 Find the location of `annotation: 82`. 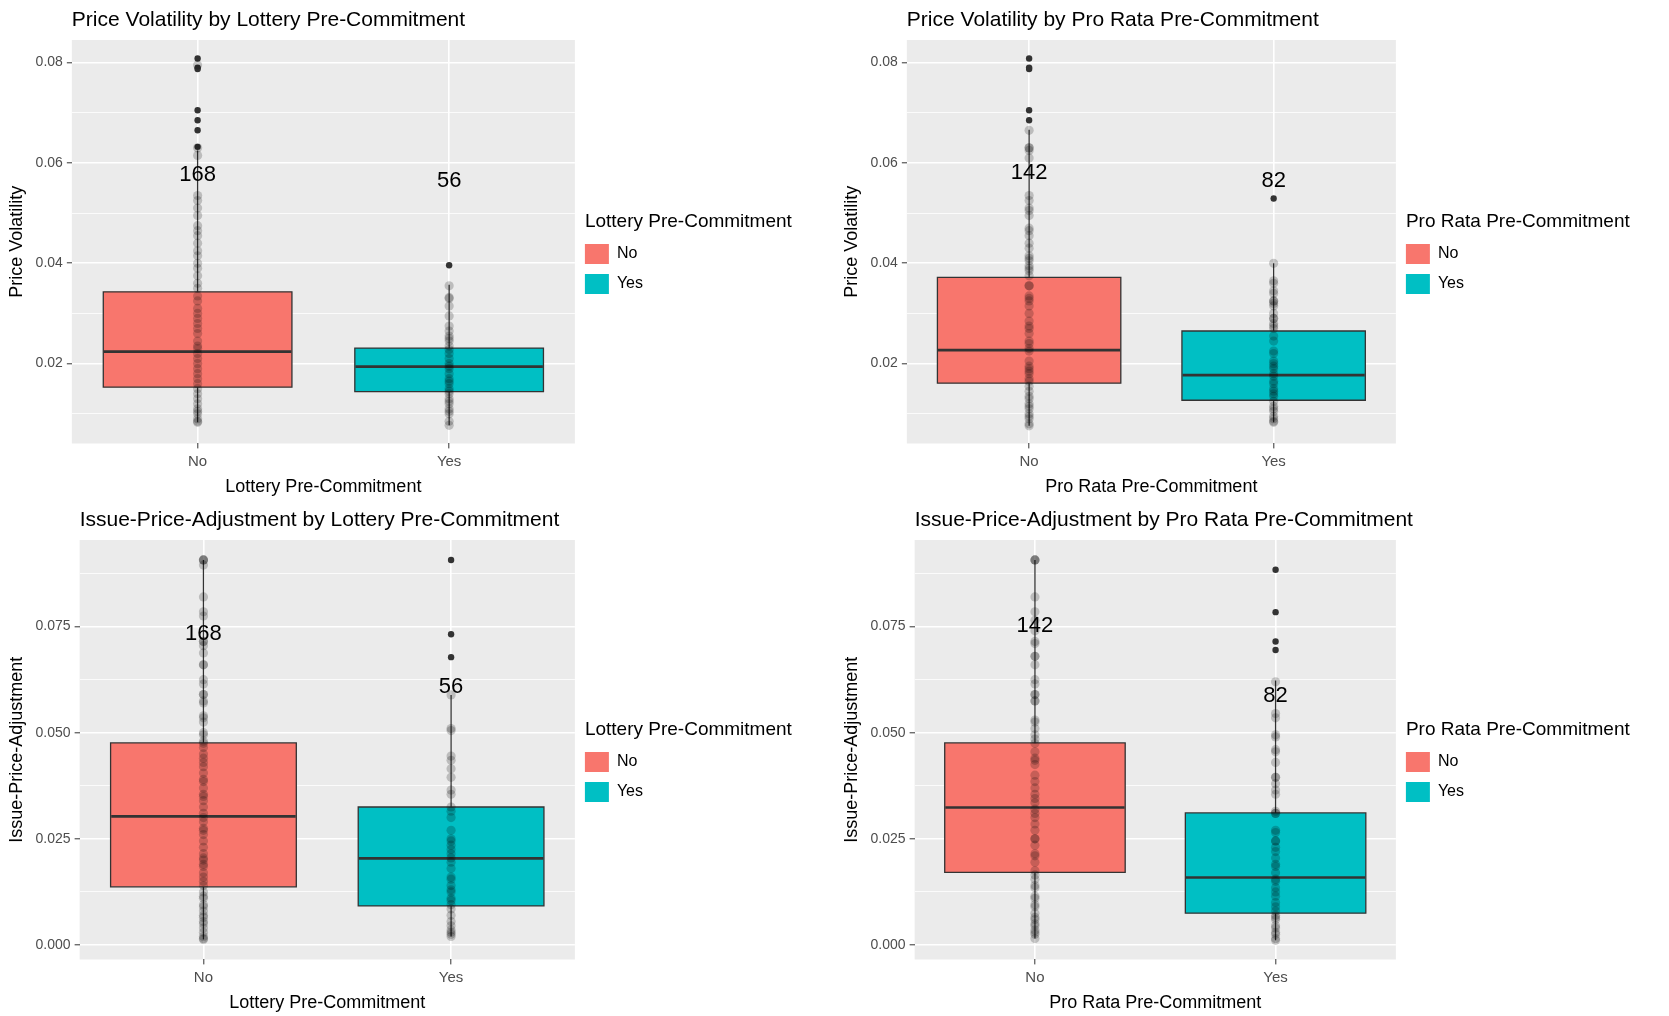

annotation: 82 is located at coordinates (1273, 180).